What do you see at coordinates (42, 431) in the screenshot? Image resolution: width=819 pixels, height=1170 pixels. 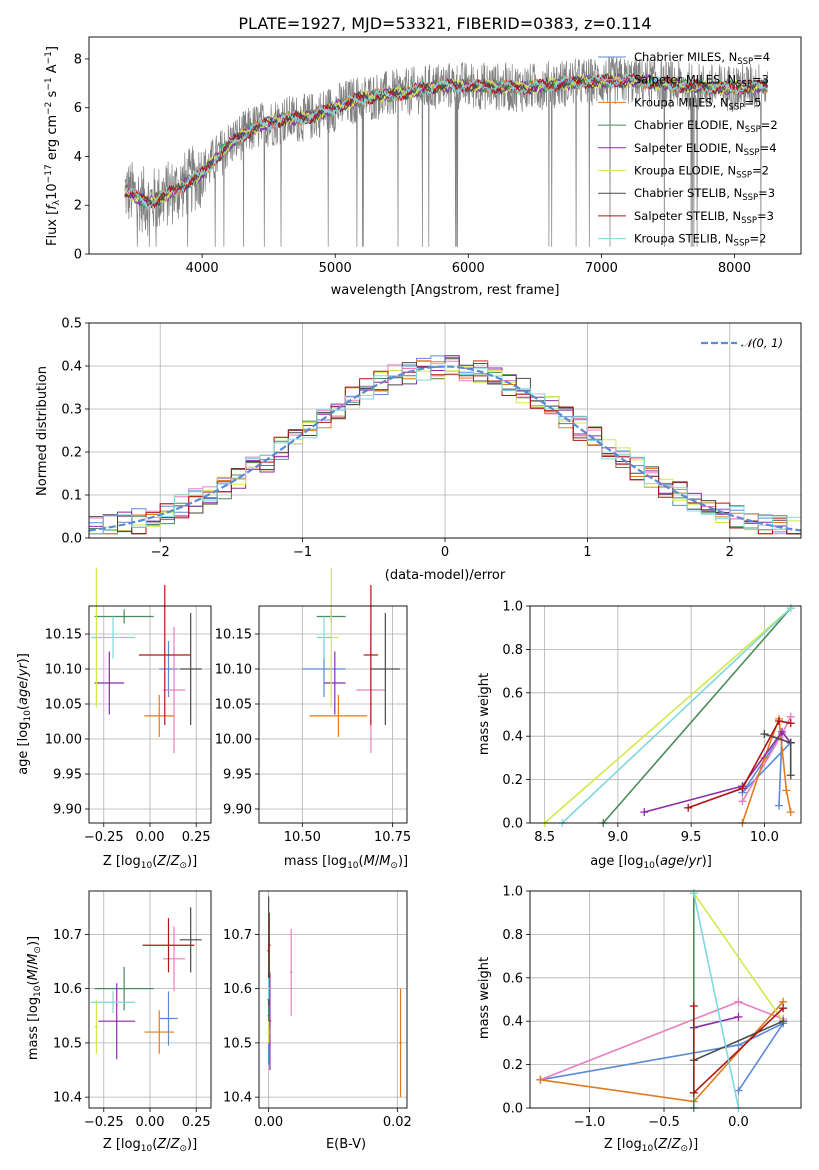 I see `histogram-ylabel: Normed distribution` at bounding box center [42, 431].